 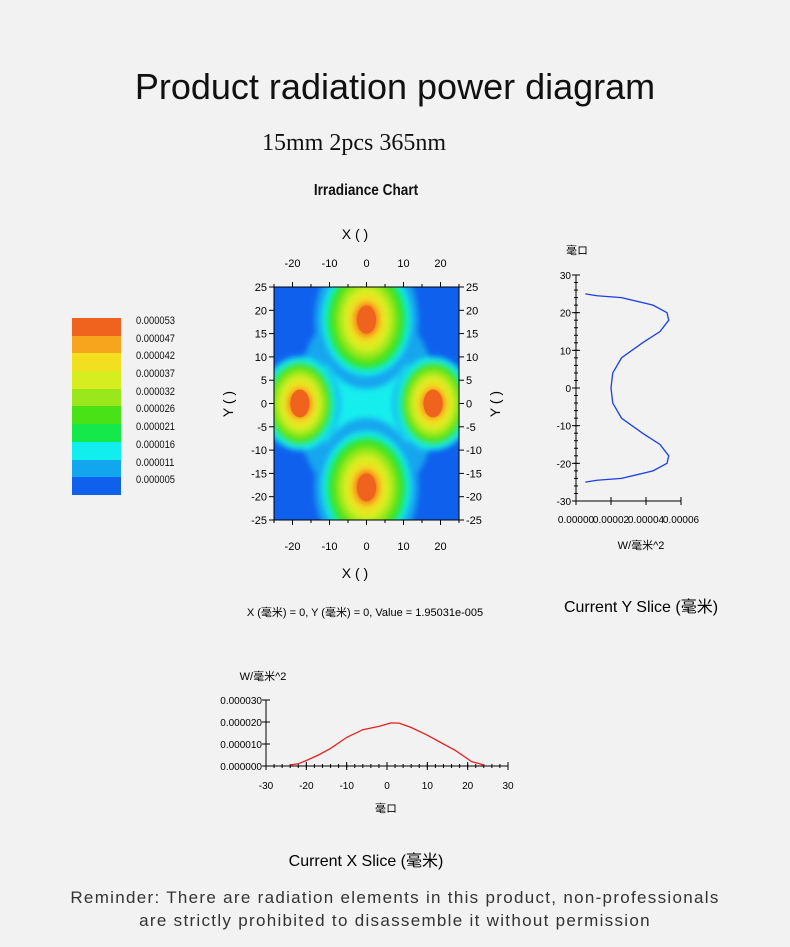 I want to click on y-slice-y-tick-label: 20, so click(x=566, y=314).